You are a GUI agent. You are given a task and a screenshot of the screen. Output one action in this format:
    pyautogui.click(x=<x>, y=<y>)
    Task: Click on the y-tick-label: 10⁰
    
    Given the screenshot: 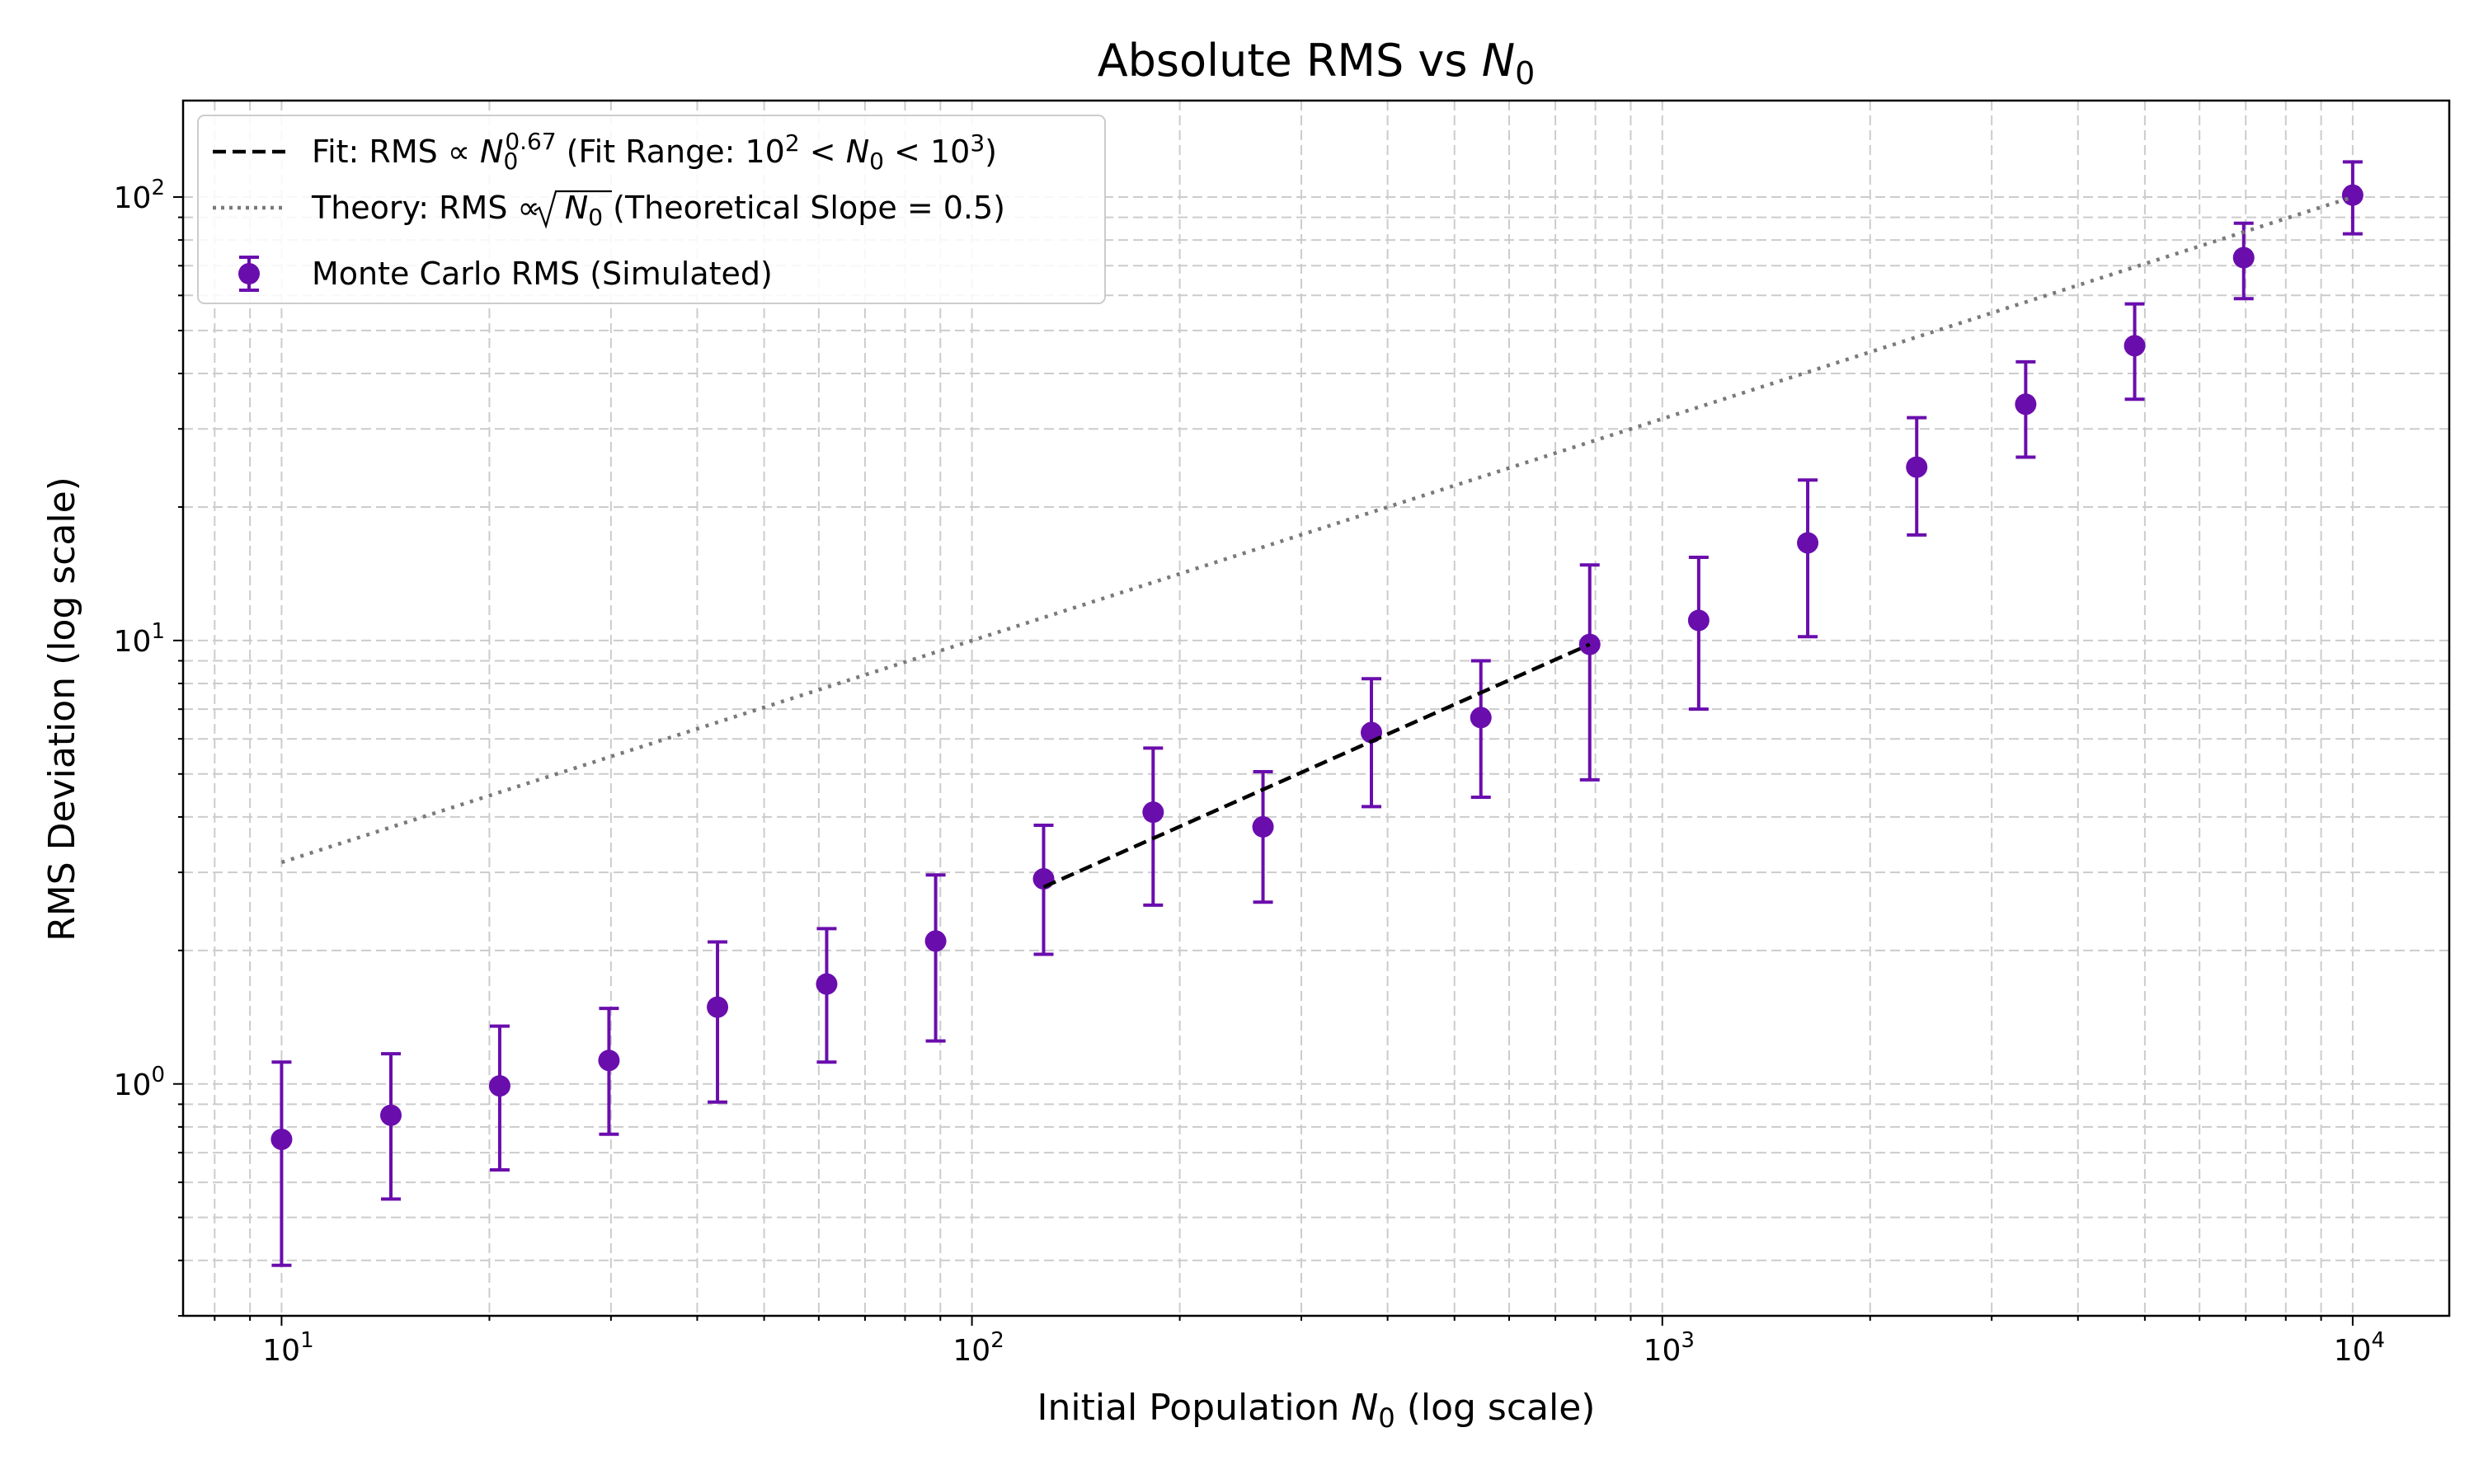 What is the action you would take?
    pyautogui.click(x=139, y=1082)
    